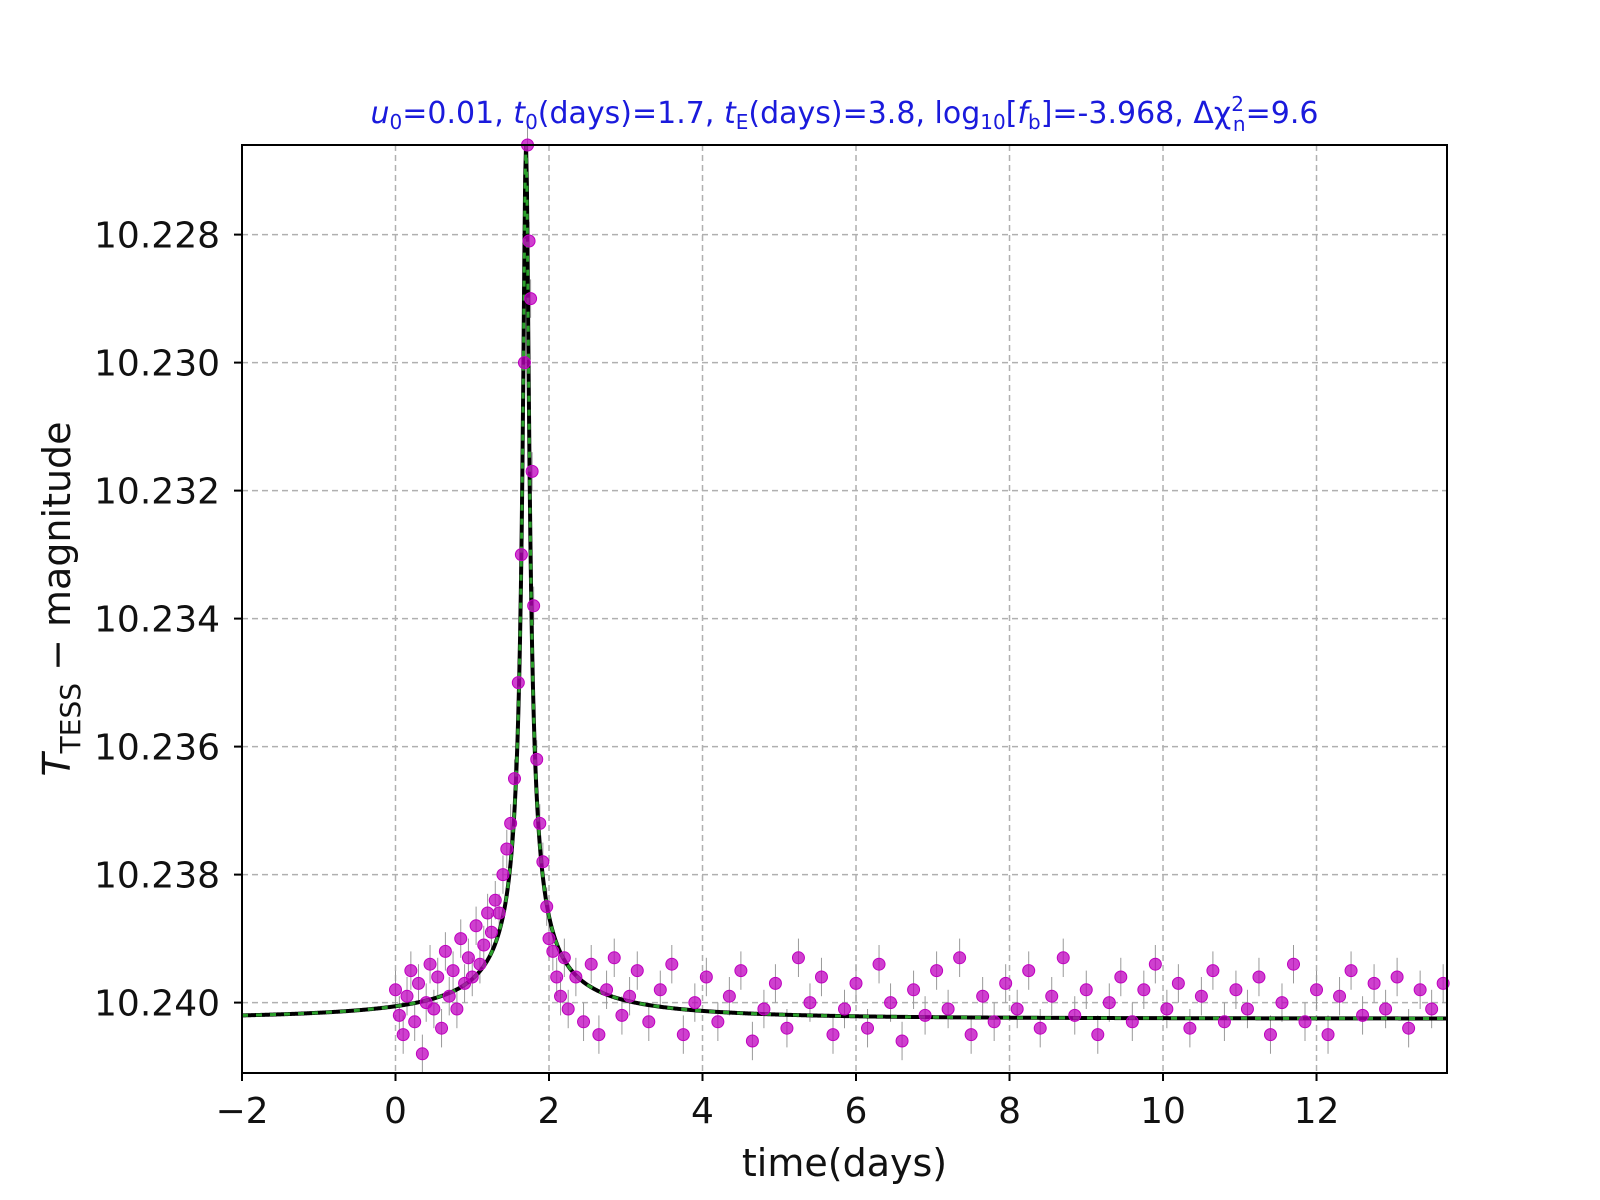  Describe the element at coordinates (549, 1111) in the screenshot. I see `x-tick-label: 2` at that location.